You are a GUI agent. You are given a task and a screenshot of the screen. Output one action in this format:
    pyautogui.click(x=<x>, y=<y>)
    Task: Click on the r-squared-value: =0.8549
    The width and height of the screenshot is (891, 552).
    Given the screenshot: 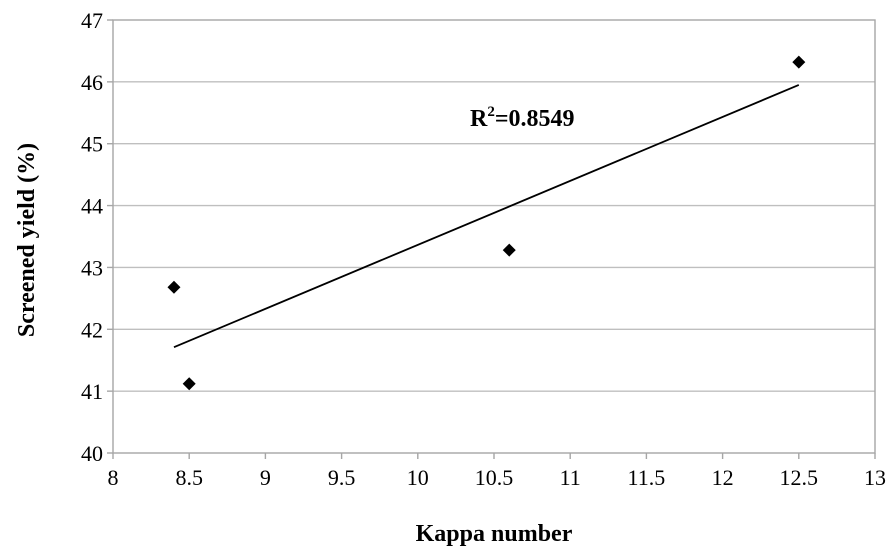 What is the action you would take?
    pyautogui.click(x=535, y=119)
    